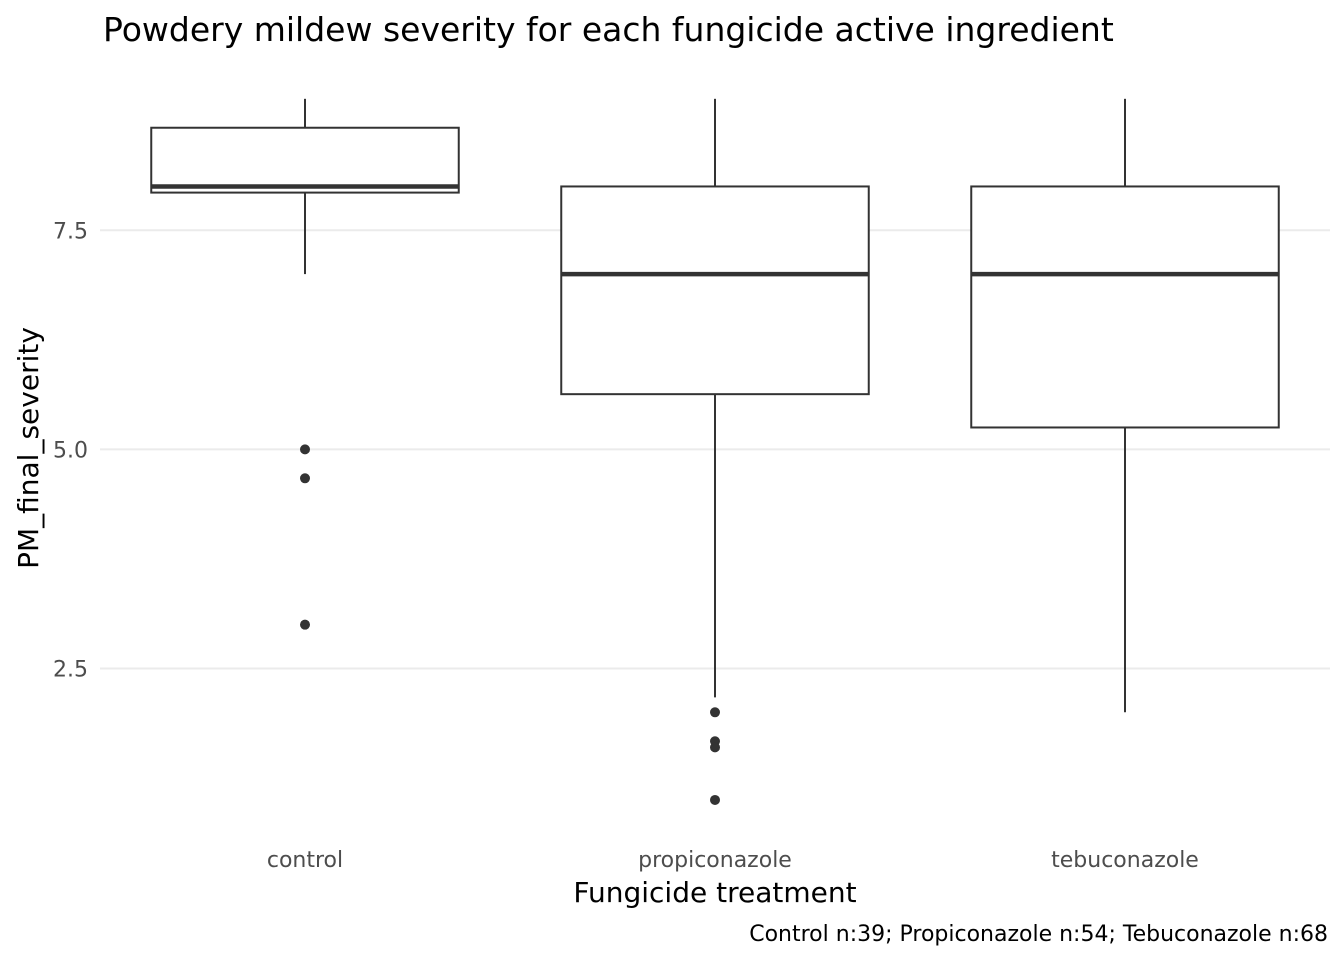  I want to click on y-axis-title: PM_final_severity, so click(28, 448).